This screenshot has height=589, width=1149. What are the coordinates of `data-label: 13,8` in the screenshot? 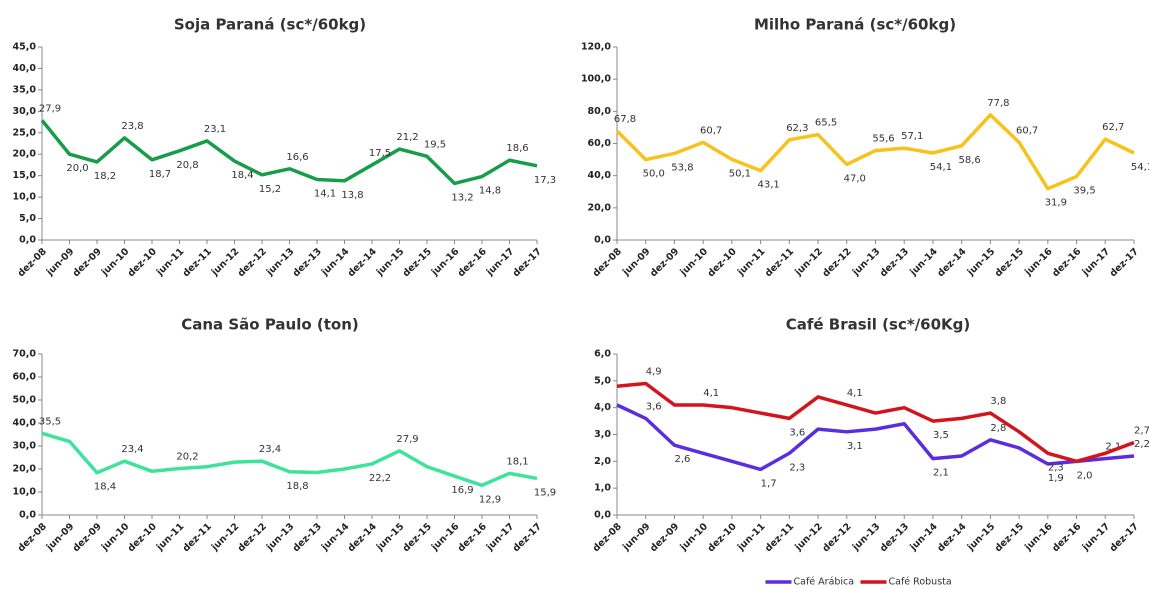 It's located at (352, 195).